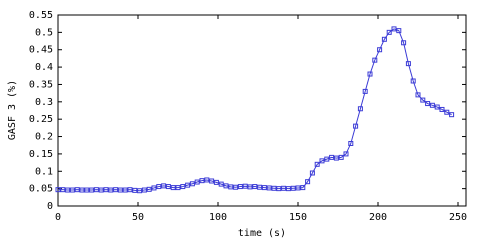 The width and height of the screenshot is (480, 240). What do you see at coordinates (50, 206) in the screenshot?
I see `y-tick-label: 0` at bounding box center [50, 206].